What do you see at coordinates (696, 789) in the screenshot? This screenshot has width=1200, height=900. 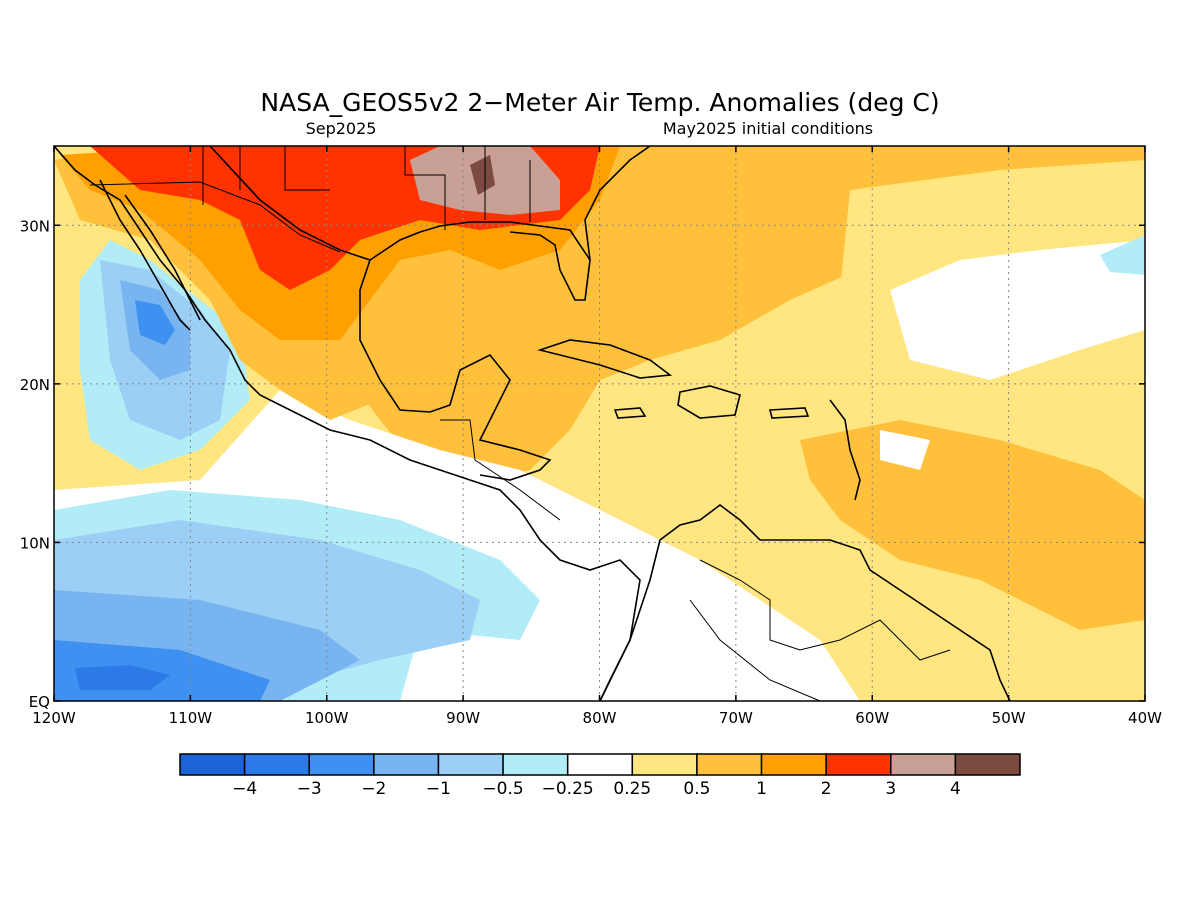 I see `legend-label-7: 0.5` at bounding box center [696, 789].